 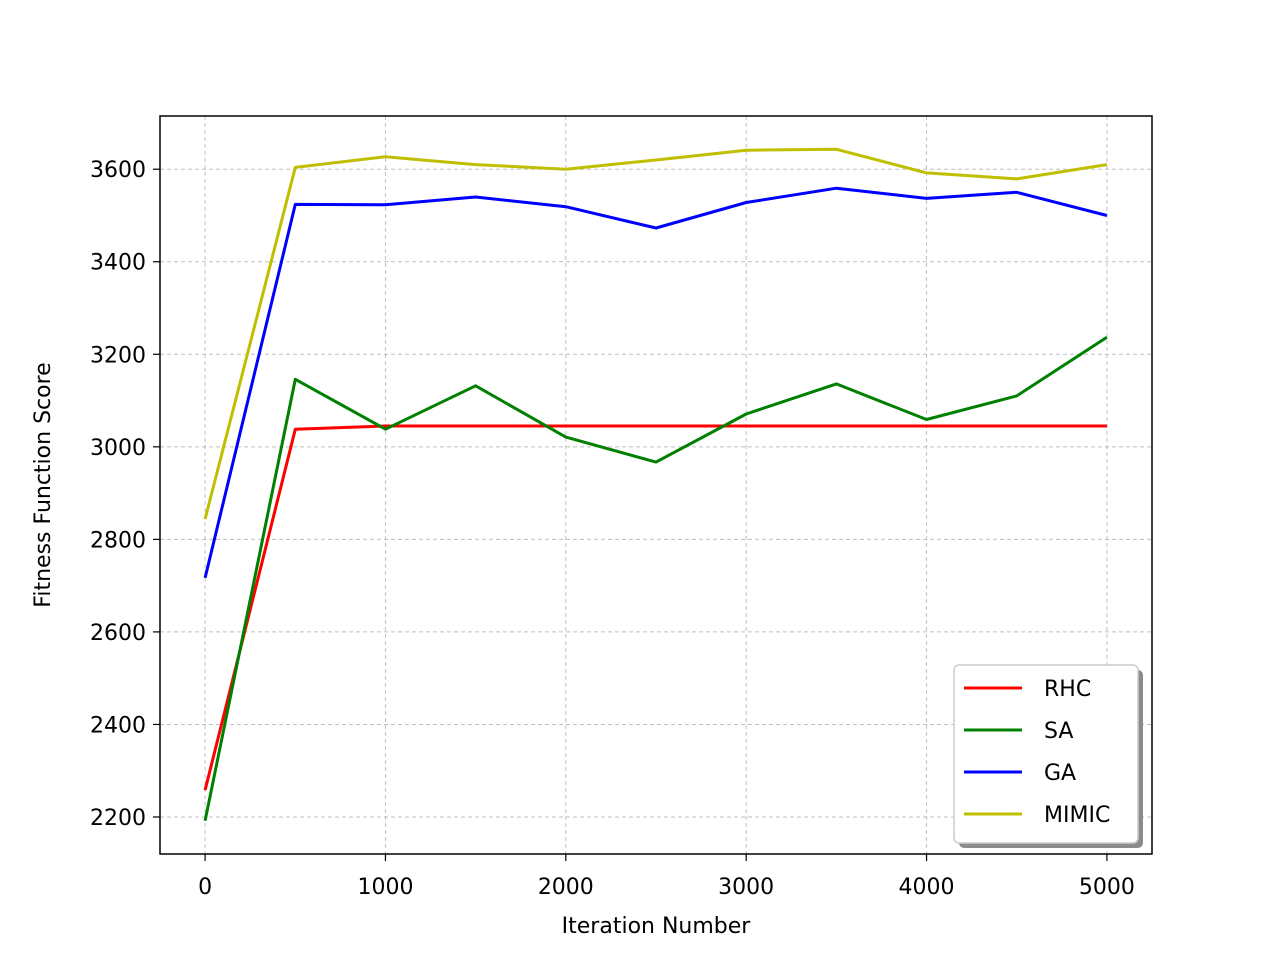 What do you see at coordinates (1060, 773) in the screenshot?
I see `legend-label-ga: GA` at bounding box center [1060, 773].